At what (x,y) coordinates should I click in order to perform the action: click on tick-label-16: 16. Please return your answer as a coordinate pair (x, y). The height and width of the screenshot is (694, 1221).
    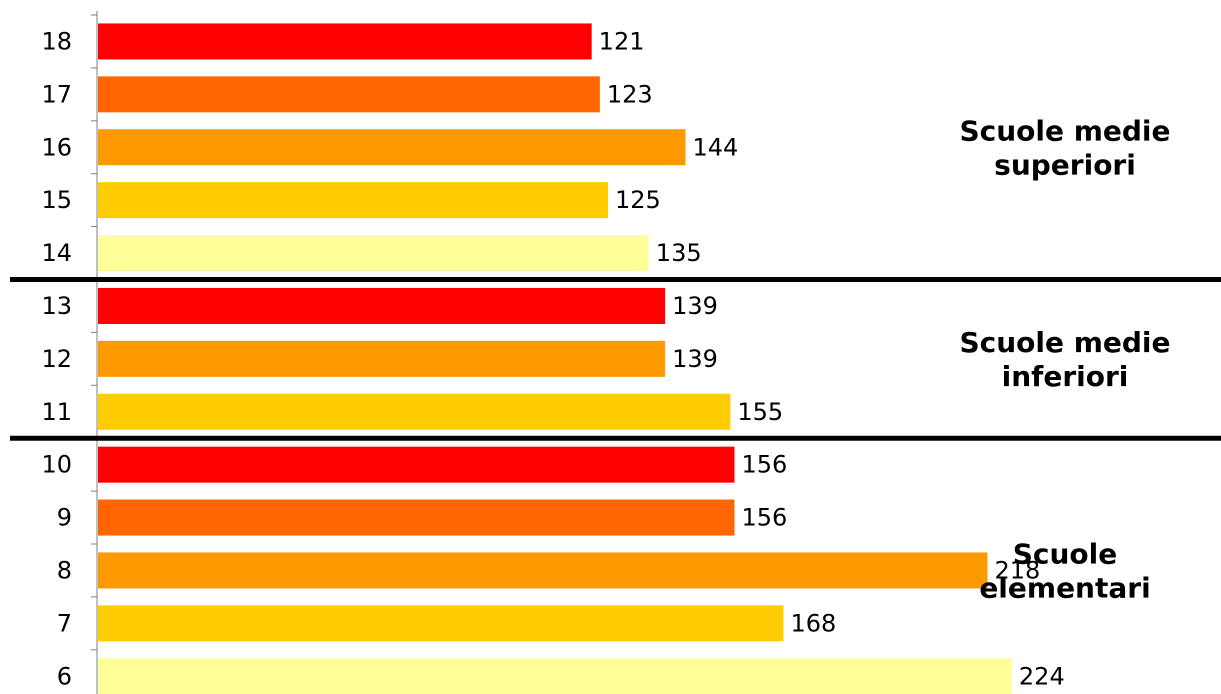
    Looking at the image, I should click on (56, 147).